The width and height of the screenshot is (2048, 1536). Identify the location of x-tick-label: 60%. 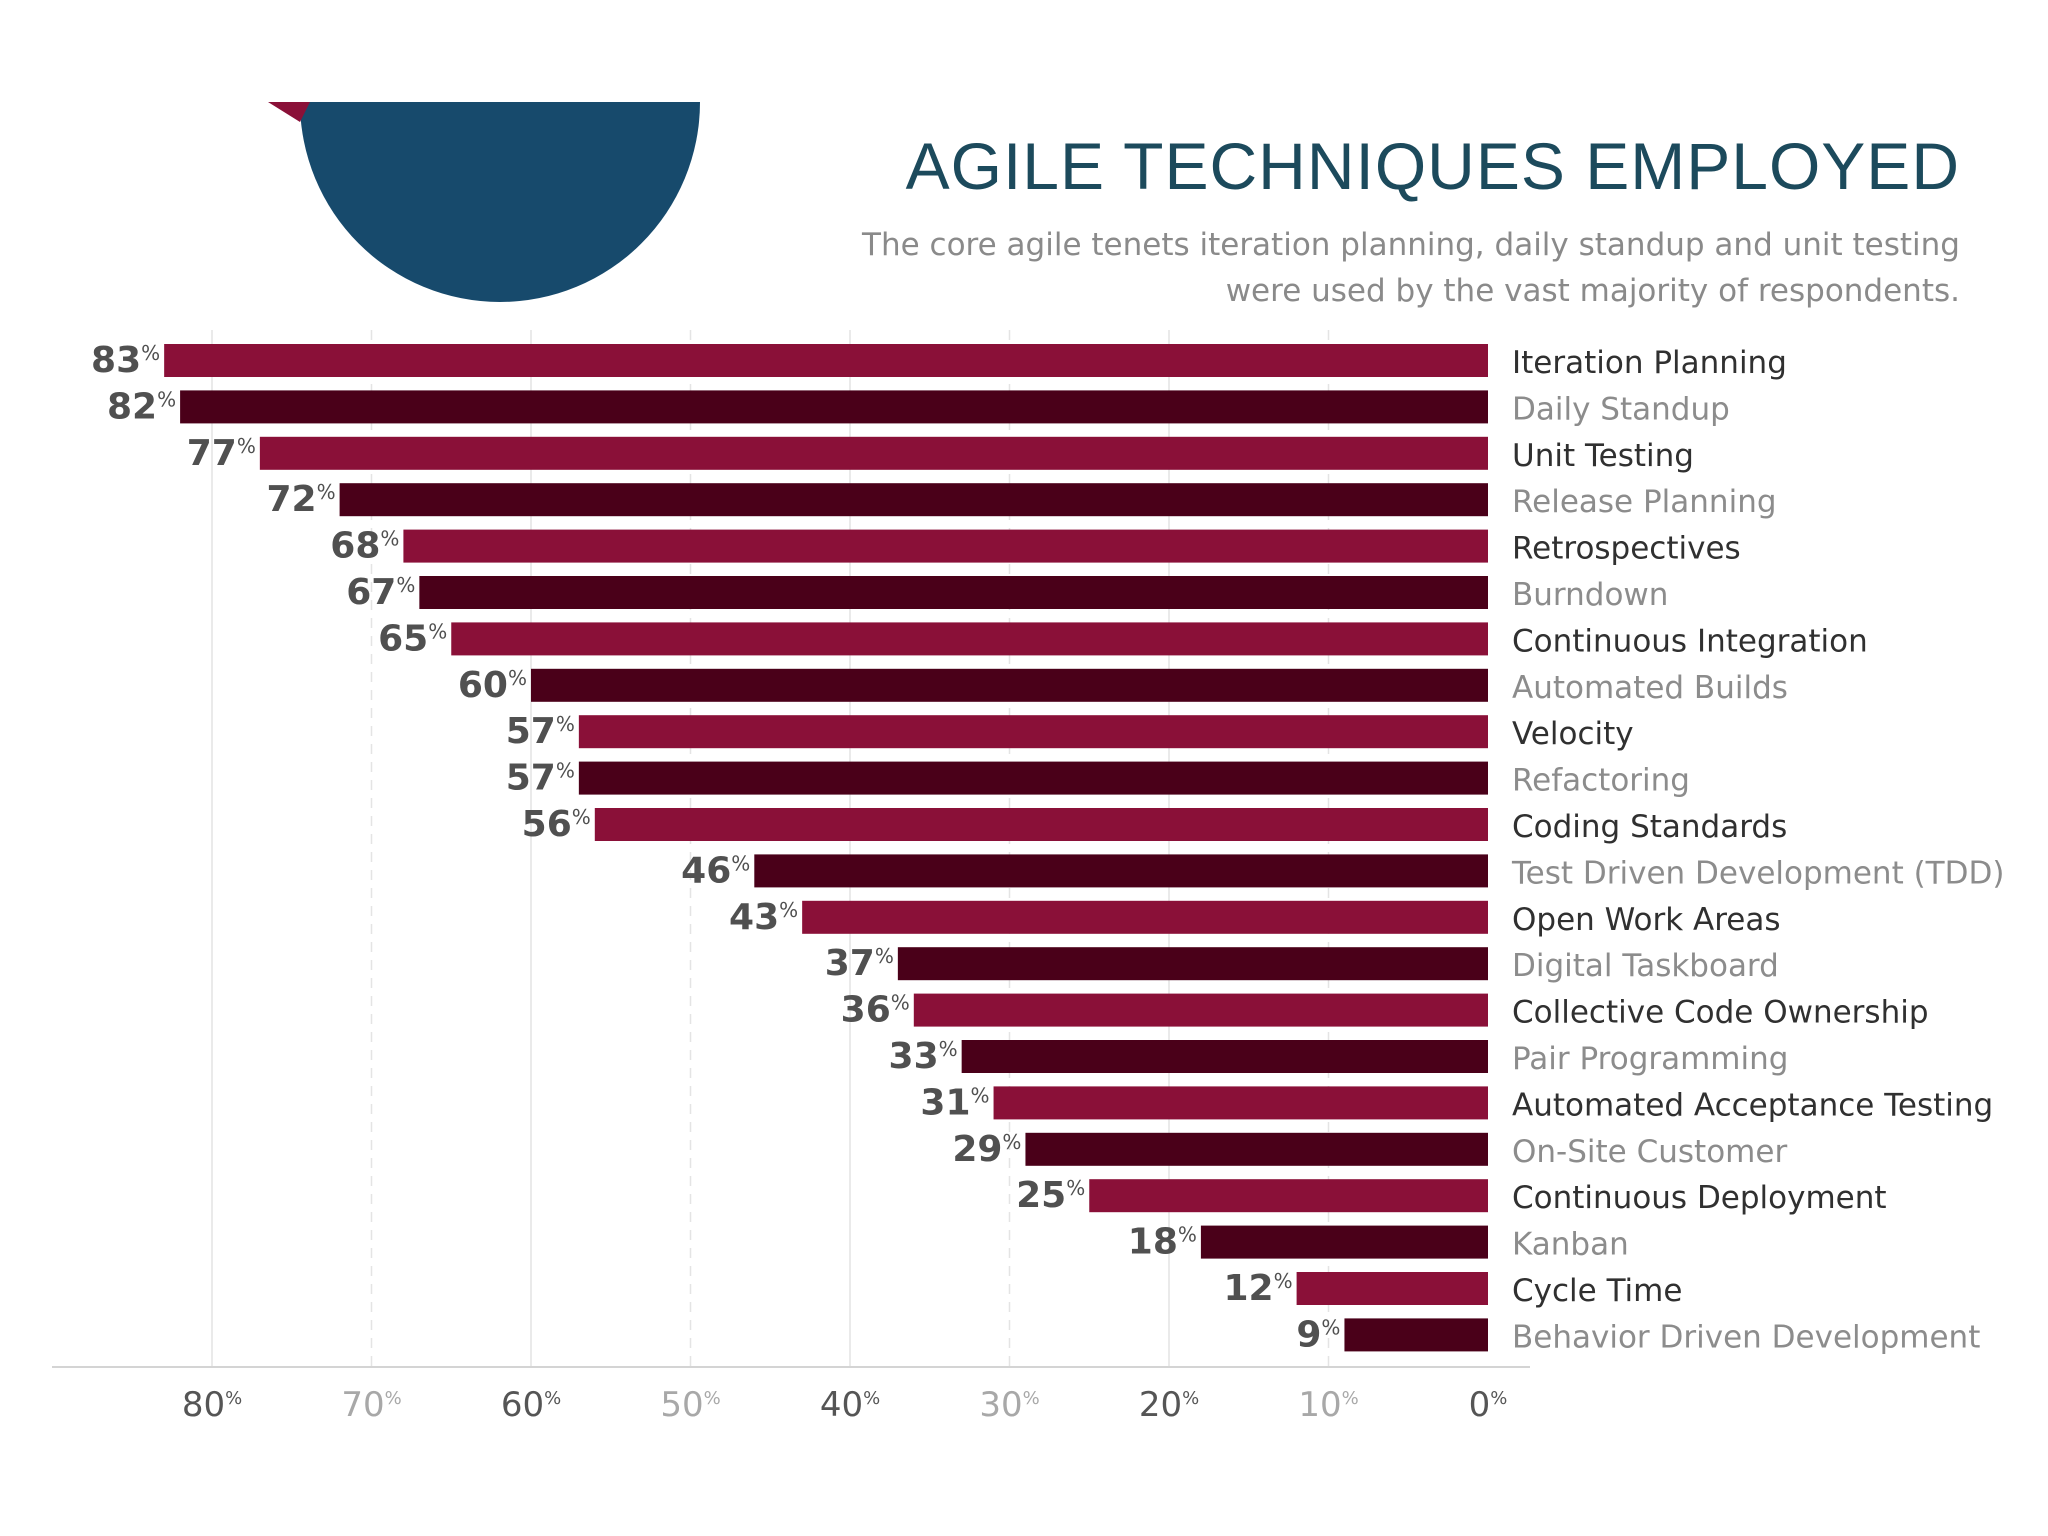
(531, 1405).